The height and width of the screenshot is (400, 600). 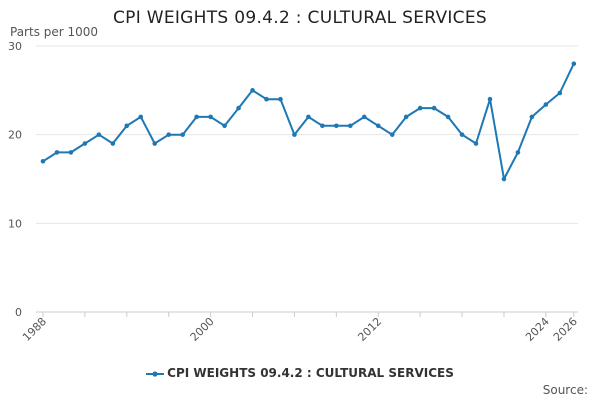 What do you see at coordinates (15, 223) in the screenshot?
I see `y-tick-label-10: 10` at bounding box center [15, 223].